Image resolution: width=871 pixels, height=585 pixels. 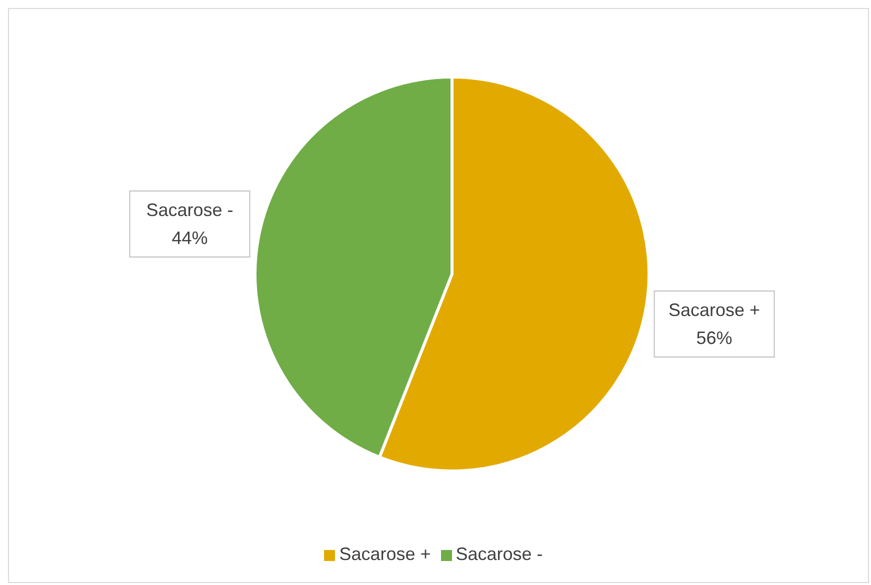 I want to click on data-label: 56%, so click(x=714, y=338).